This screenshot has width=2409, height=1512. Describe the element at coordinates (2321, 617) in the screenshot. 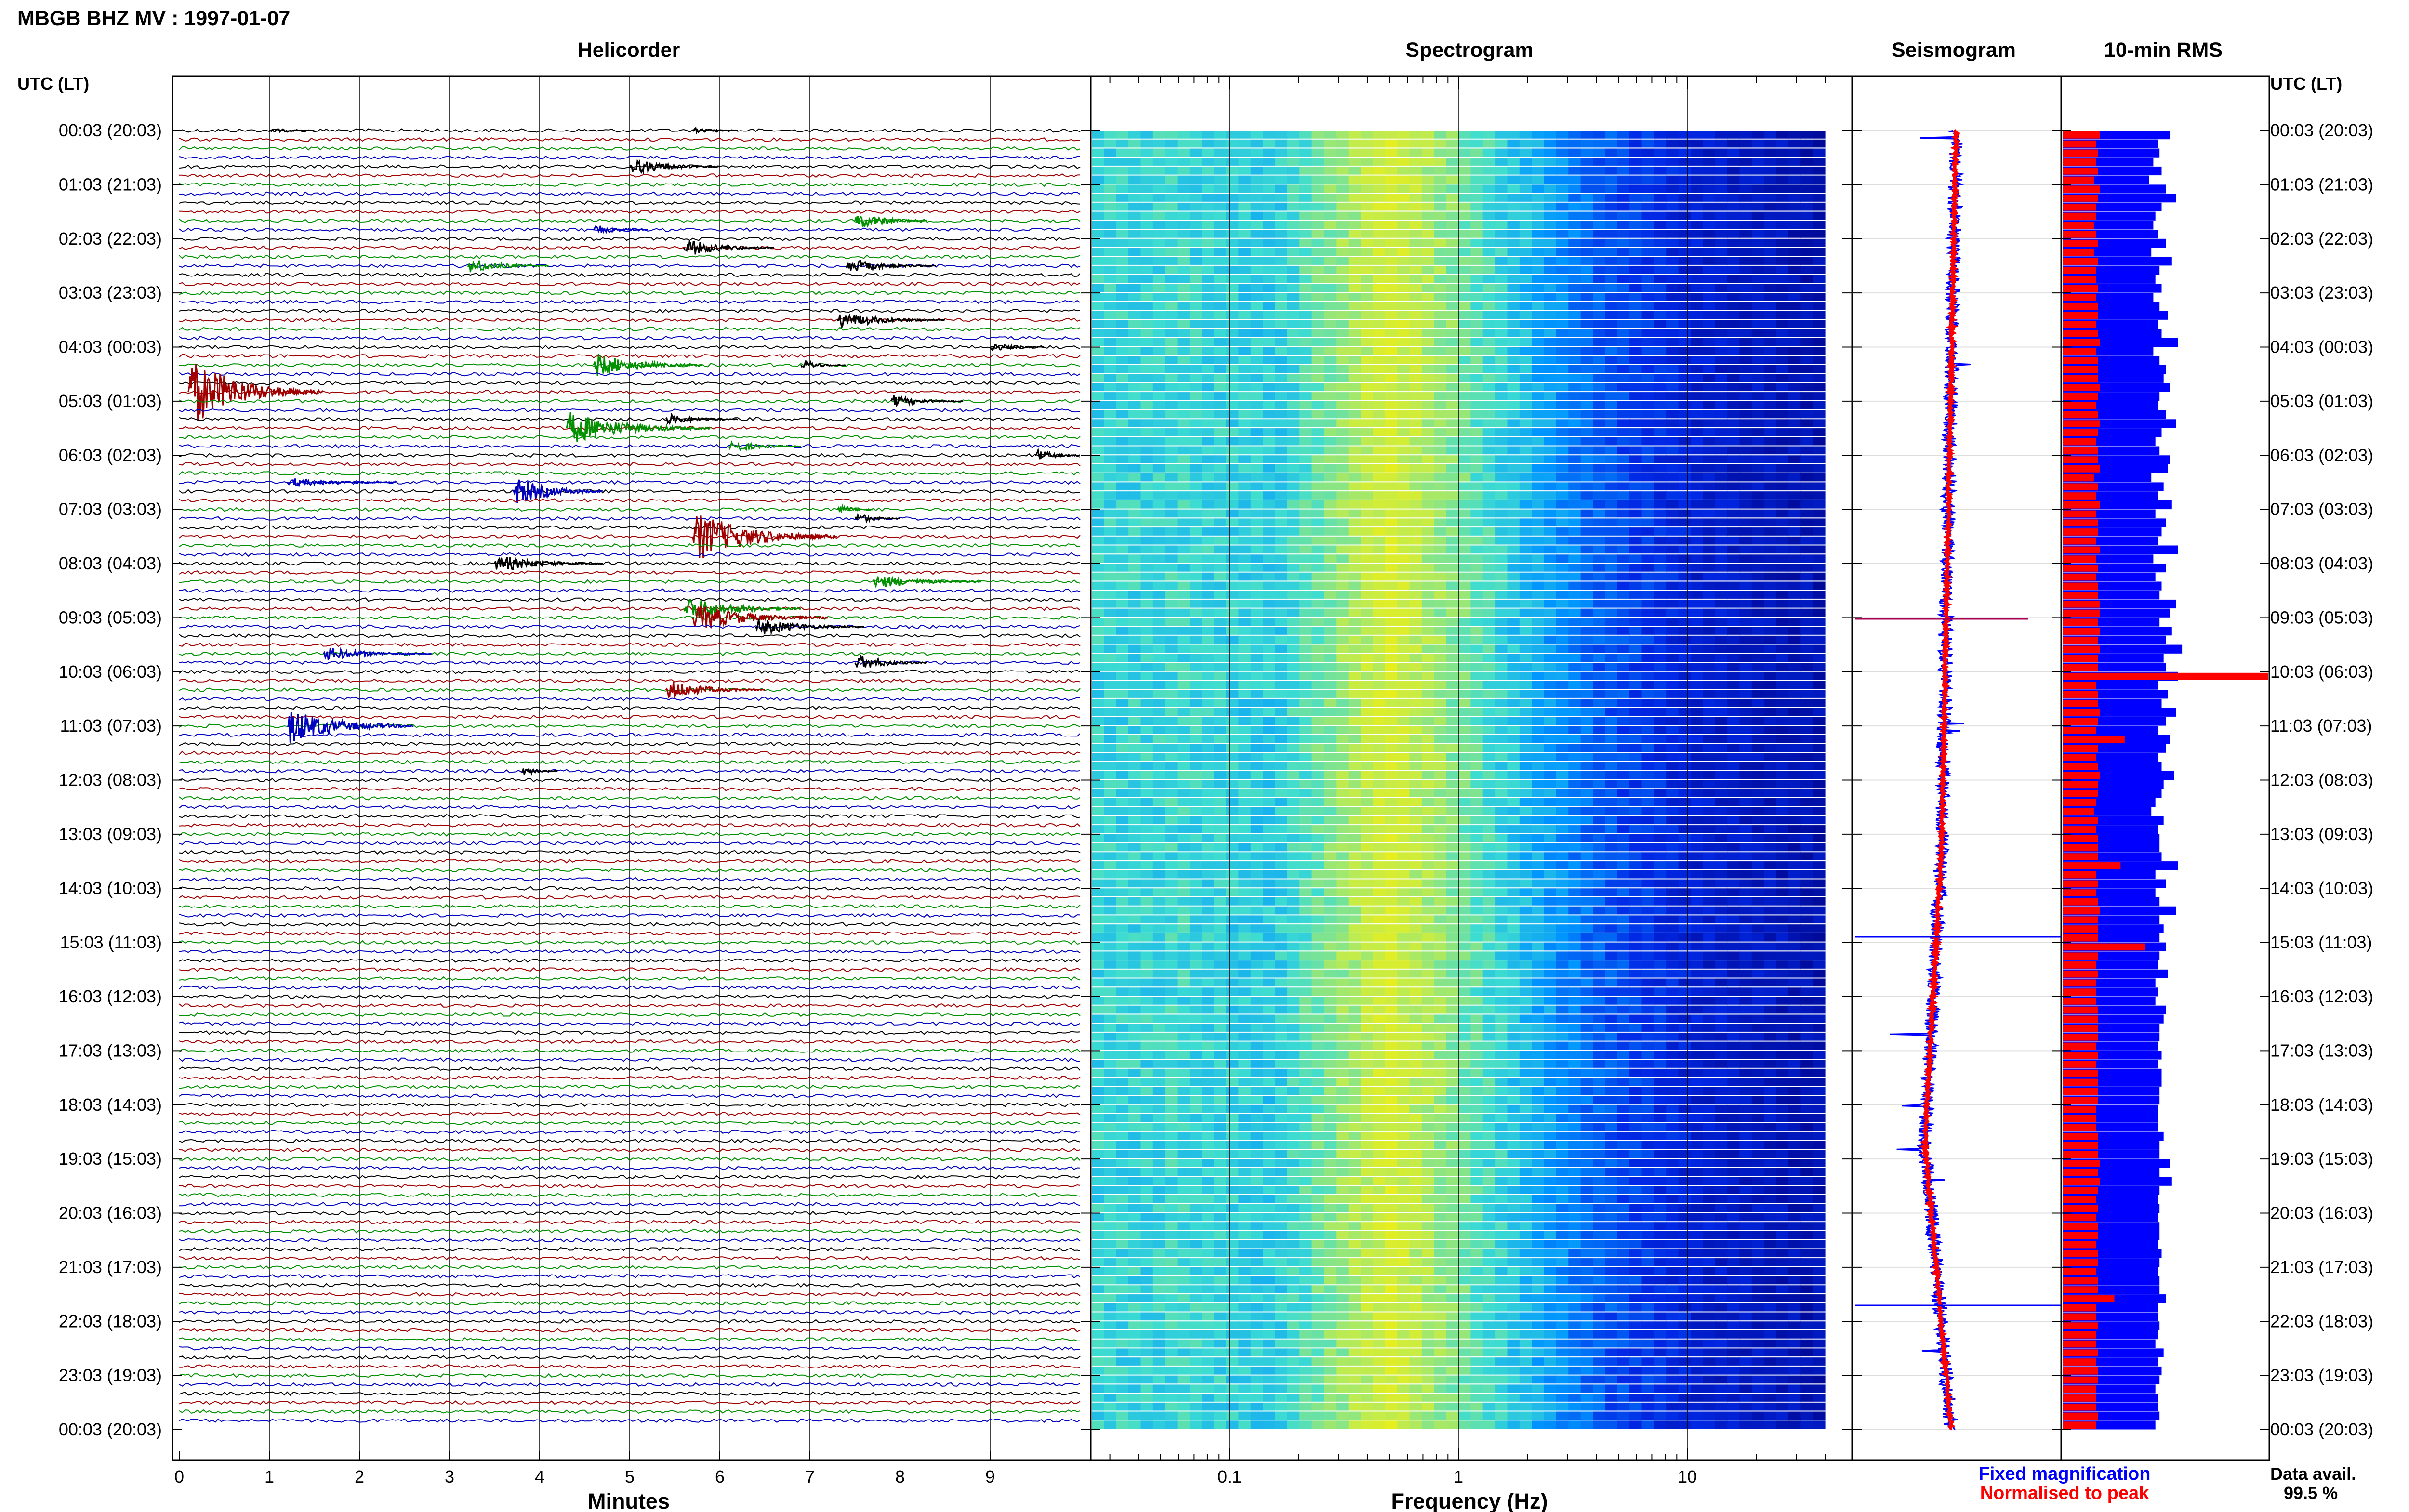

I see `time-label-right: 09:03 (05:03)` at that location.